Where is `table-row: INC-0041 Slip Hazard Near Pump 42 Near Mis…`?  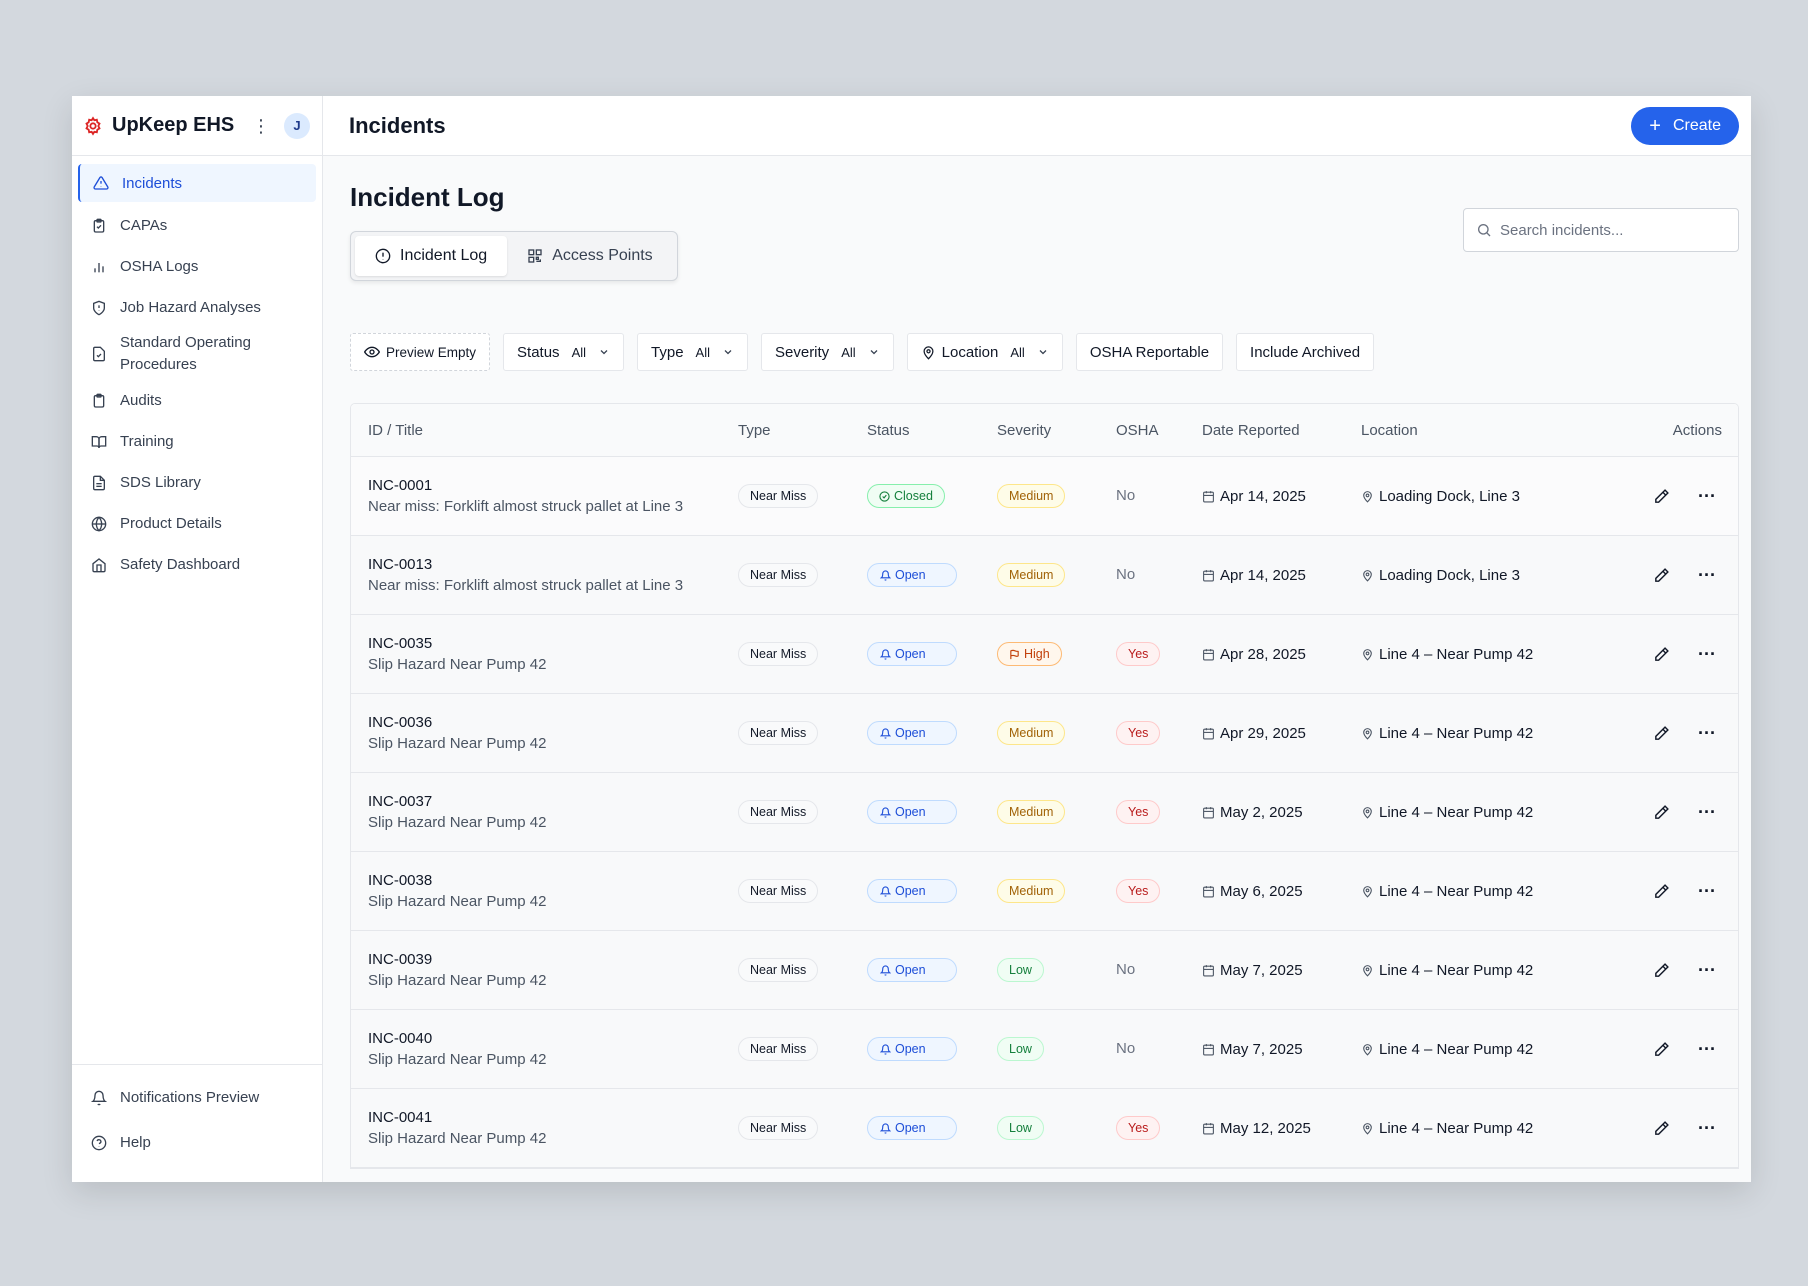
table-row: INC-0041 Slip Hazard Near Pump 42 Near Mis… is located at coordinates (1044, 1128).